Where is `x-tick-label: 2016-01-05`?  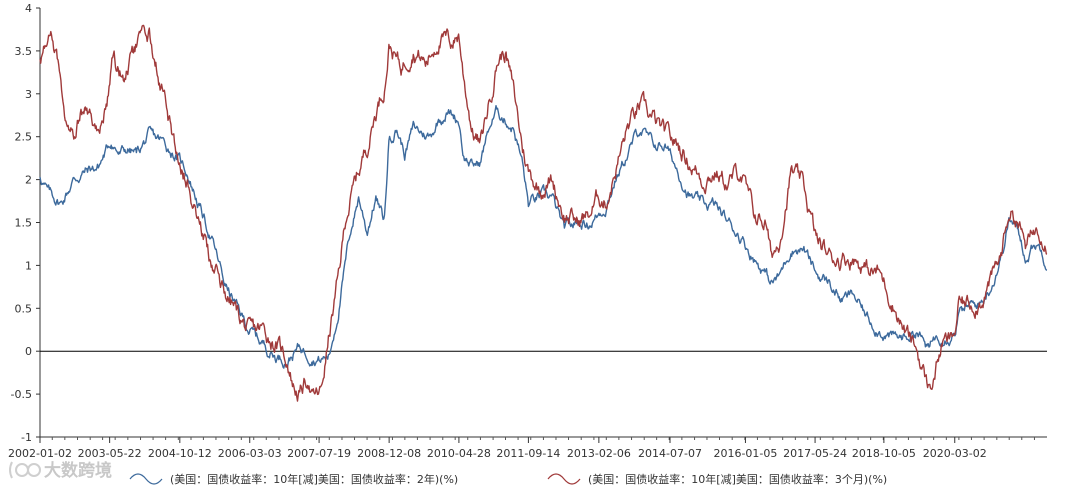
x-tick-label: 2016-01-05 is located at coordinates (745, 453).